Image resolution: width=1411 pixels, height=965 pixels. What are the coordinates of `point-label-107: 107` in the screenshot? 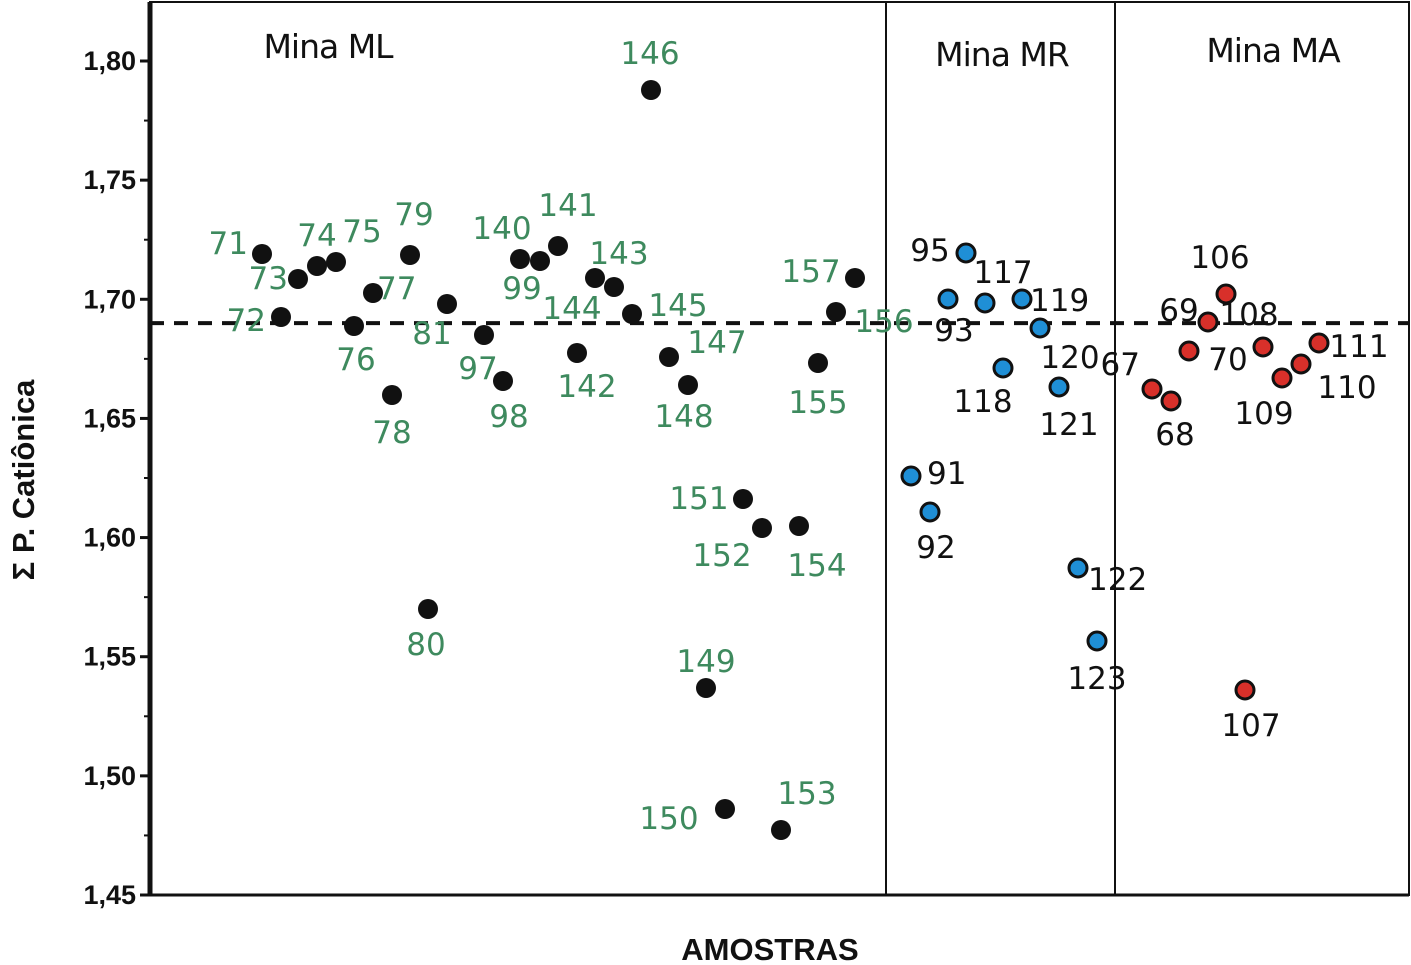 It's located at (1250, 726).